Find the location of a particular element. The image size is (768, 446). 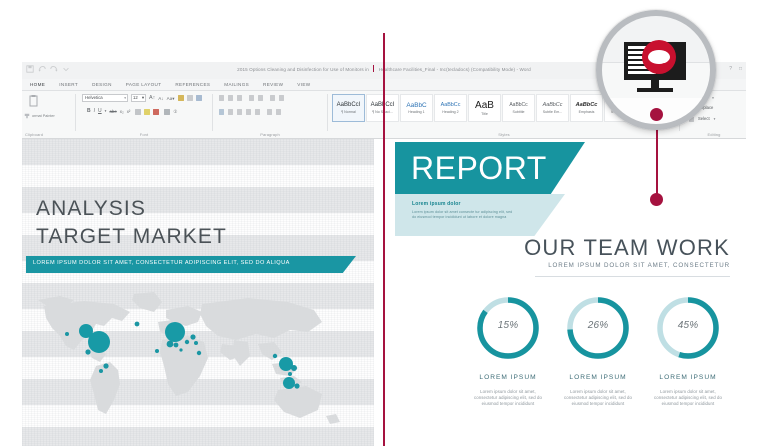

change-case-icon: Aa▾ is located at coordinates (170, 98).